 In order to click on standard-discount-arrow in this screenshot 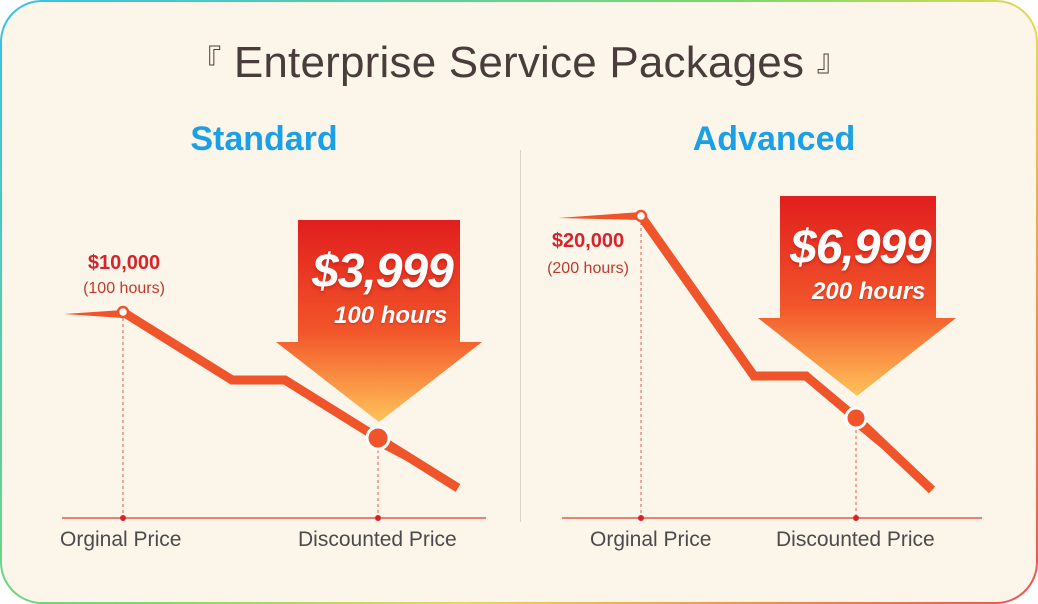, I will do `click(379, 321)`.